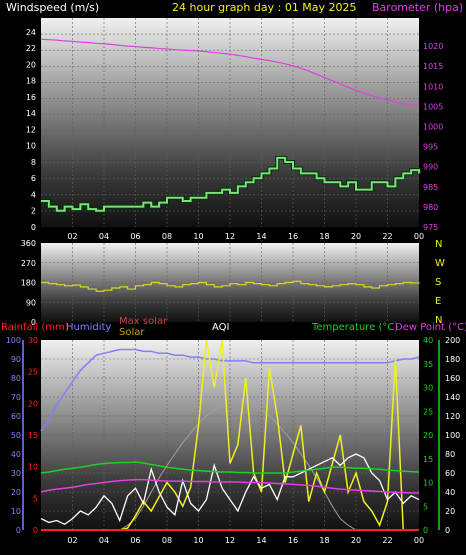  What do you see at coordinates (143, 321) in the screenshot?
I see `max-solar-label: Max solar` at bounding box center [143, 321].